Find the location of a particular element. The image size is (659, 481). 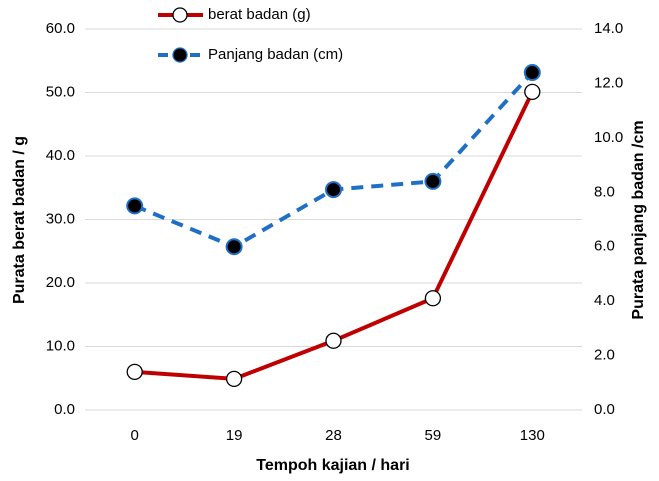

x-tick-label: 0 is located at coordinates (135, 435).